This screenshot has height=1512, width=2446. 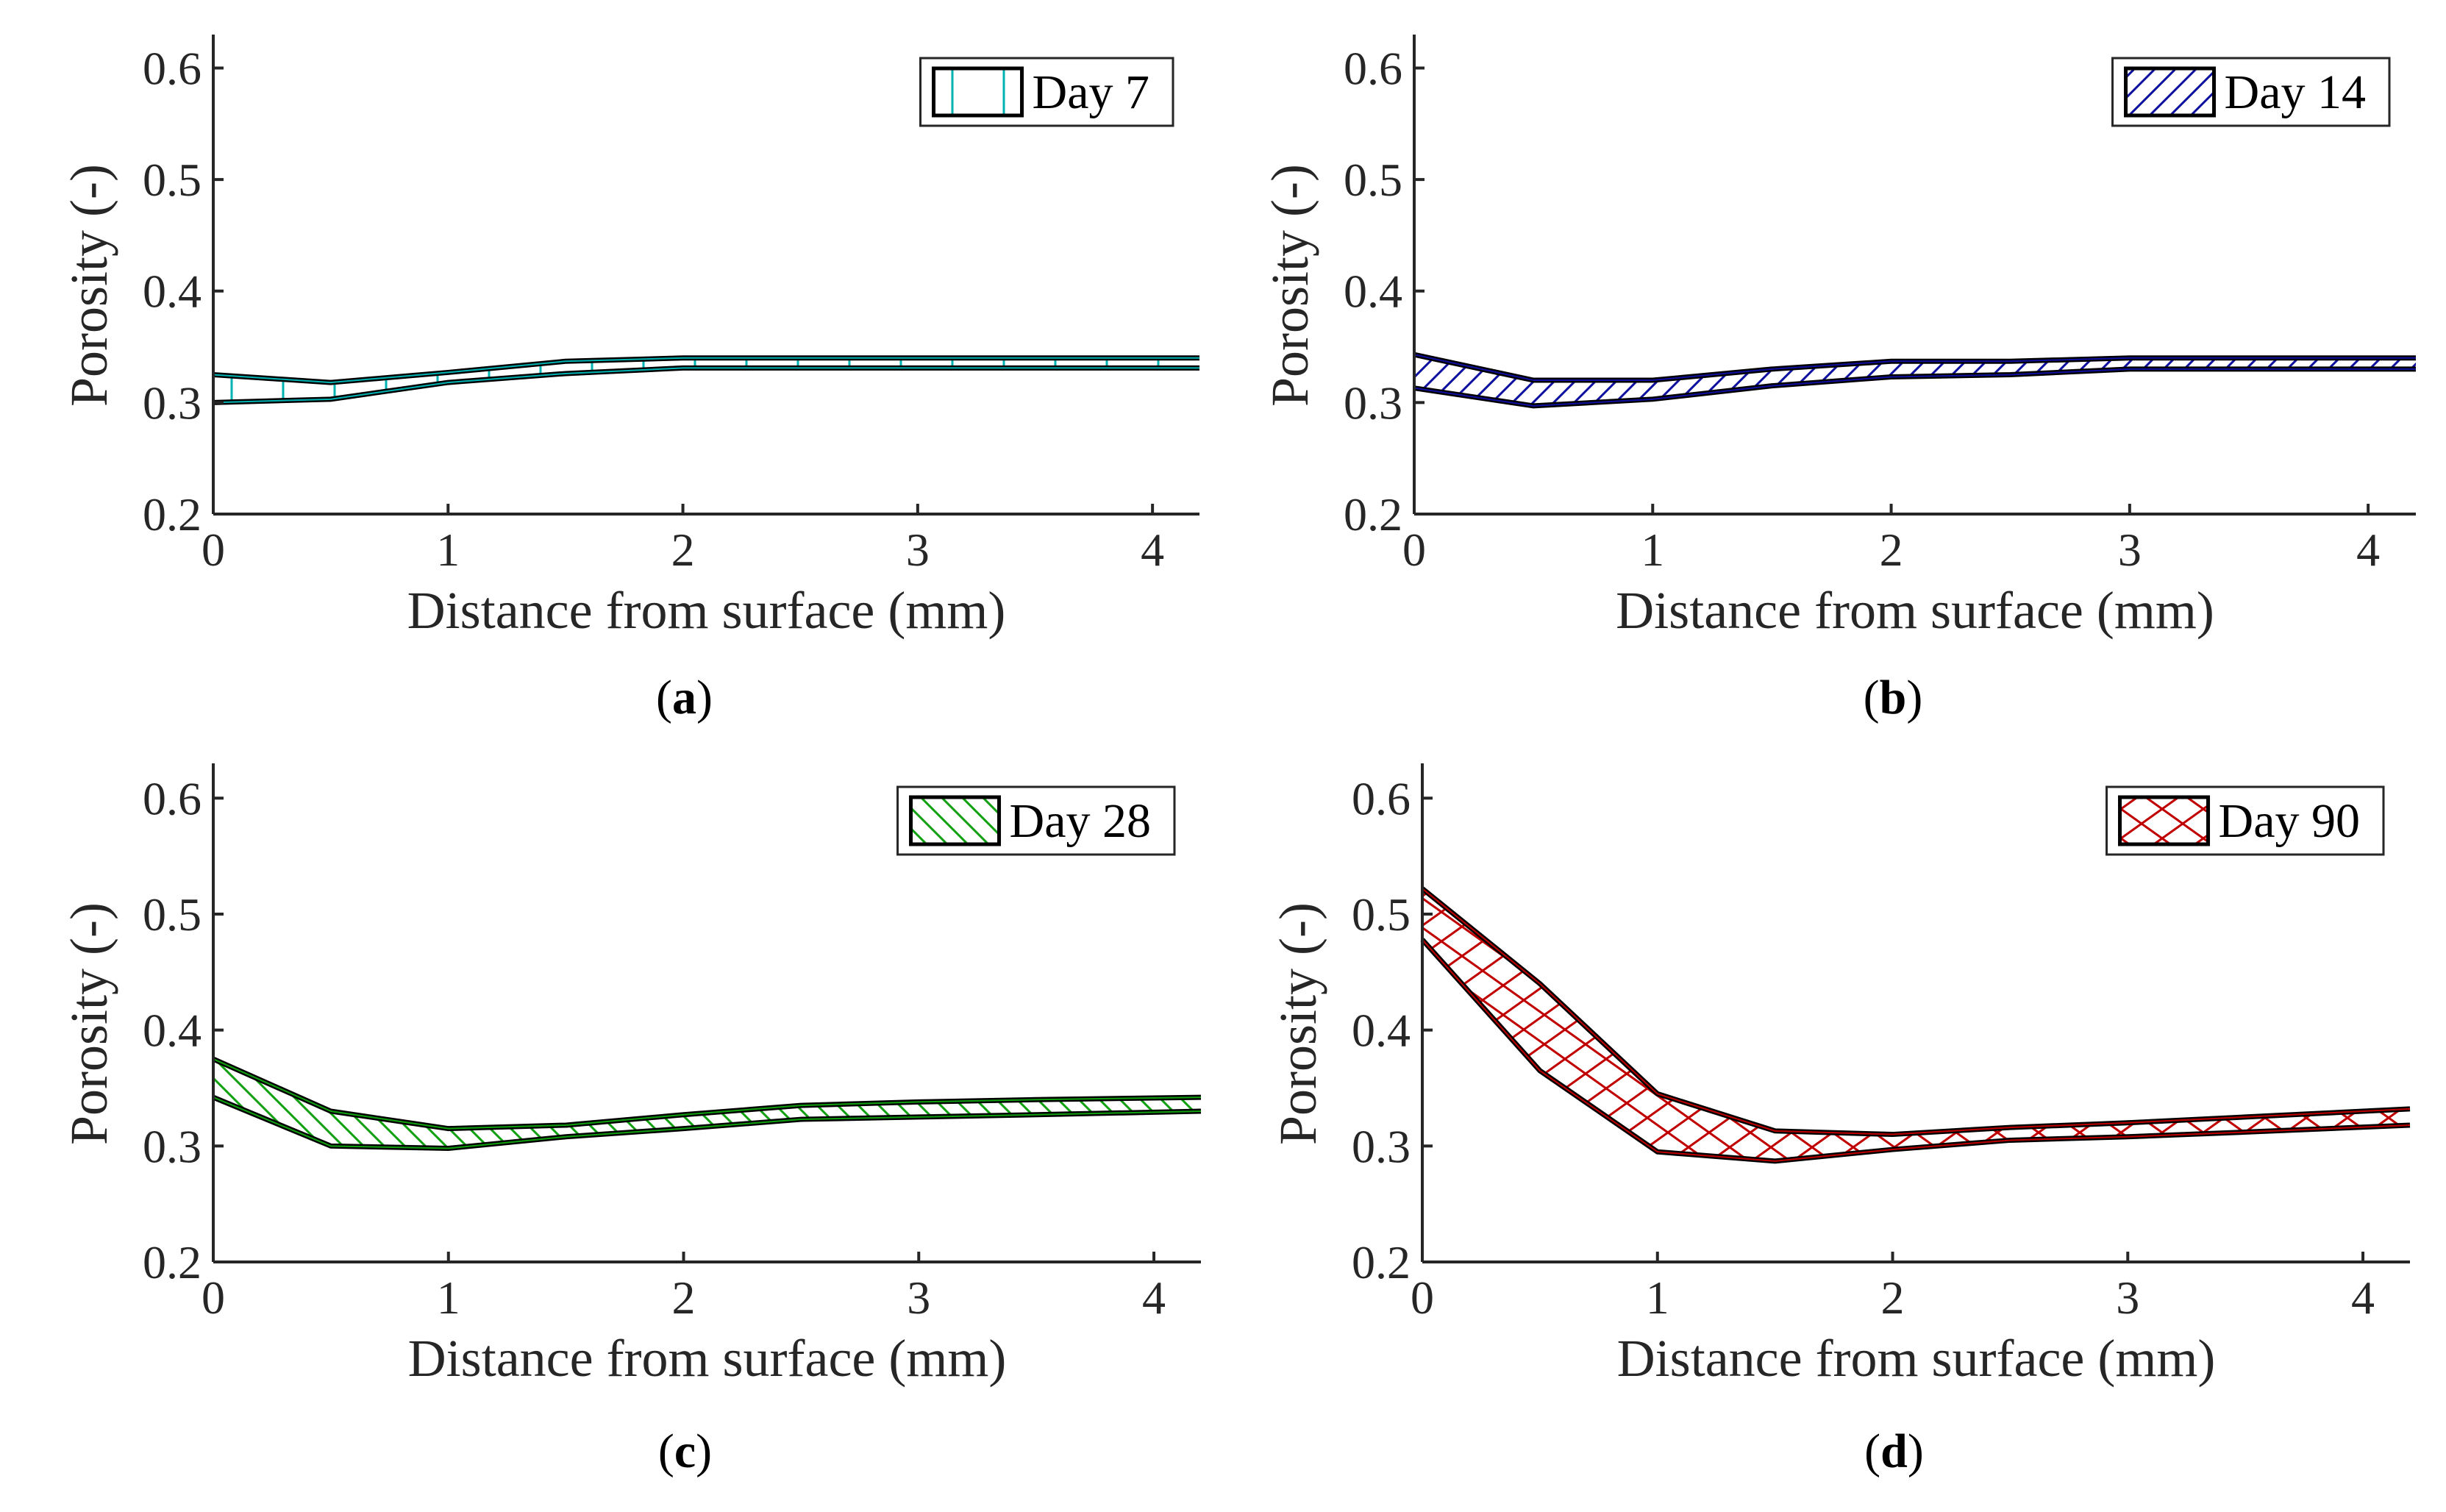 I want to click on panel-caption: (a), so click(x=684, y=698).